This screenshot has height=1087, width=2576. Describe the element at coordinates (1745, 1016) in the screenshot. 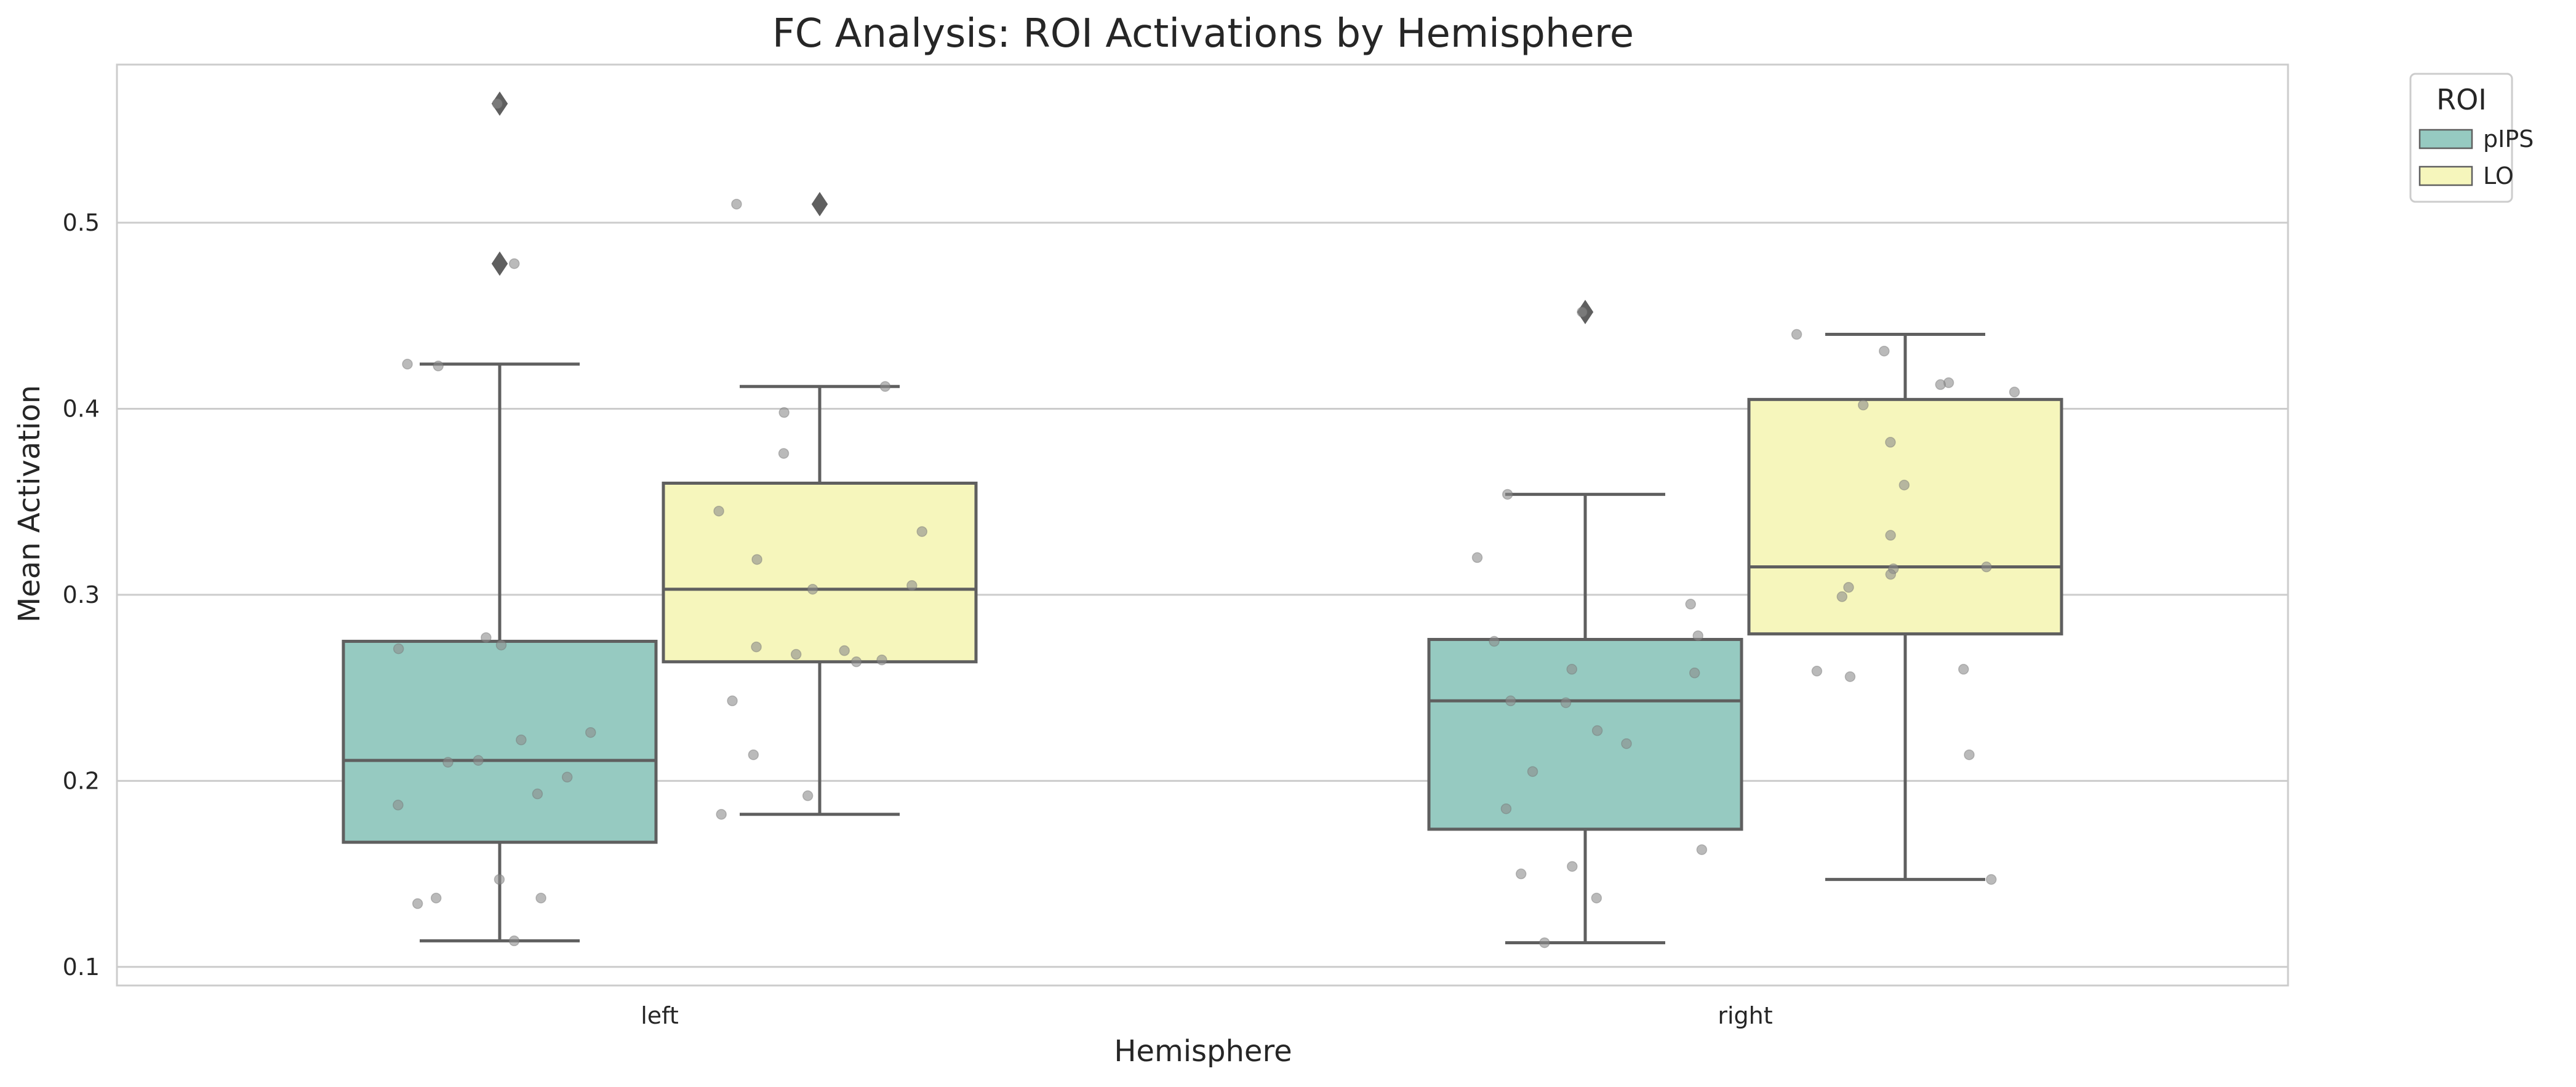

I see `x-tick-label: right` at that location.